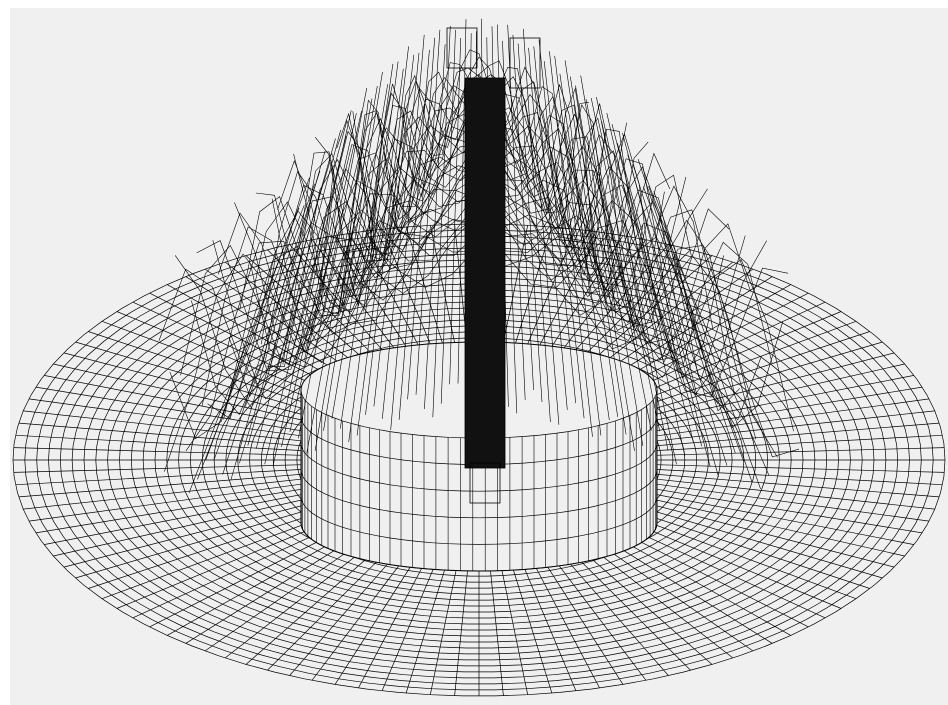 This screenshot has width=948, height=705. What do you see at coordinates (485, 273) in the screenshot?
I see `central-column` at bounding box center [485, 273].